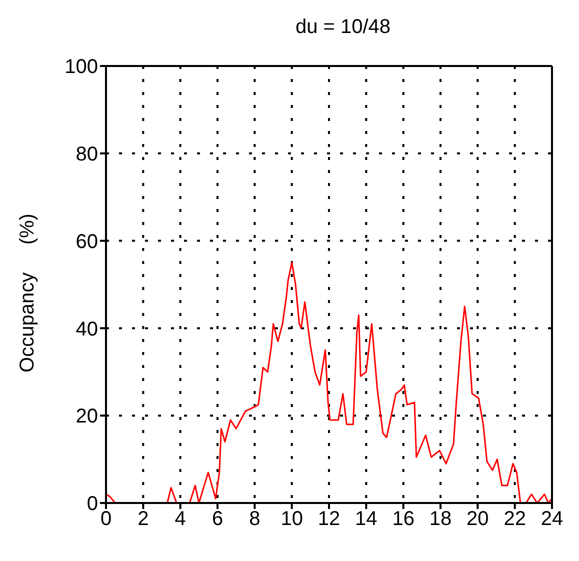 The image size is (579, 561). Describe the element at coordinates (515, 519) in the screenshot. I see `x-tick-label: 22` at that location.